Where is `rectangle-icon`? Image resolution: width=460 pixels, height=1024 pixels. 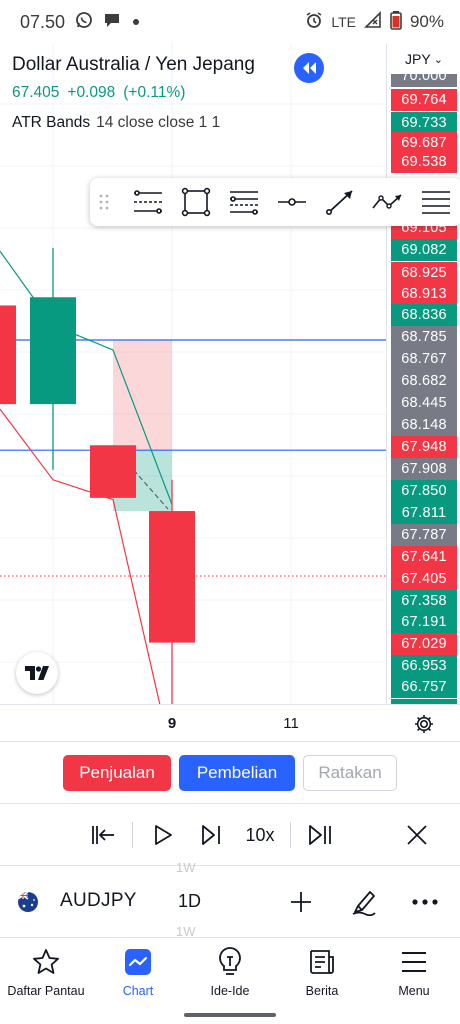 rectangle-icon is located at coordinates (196, 202).